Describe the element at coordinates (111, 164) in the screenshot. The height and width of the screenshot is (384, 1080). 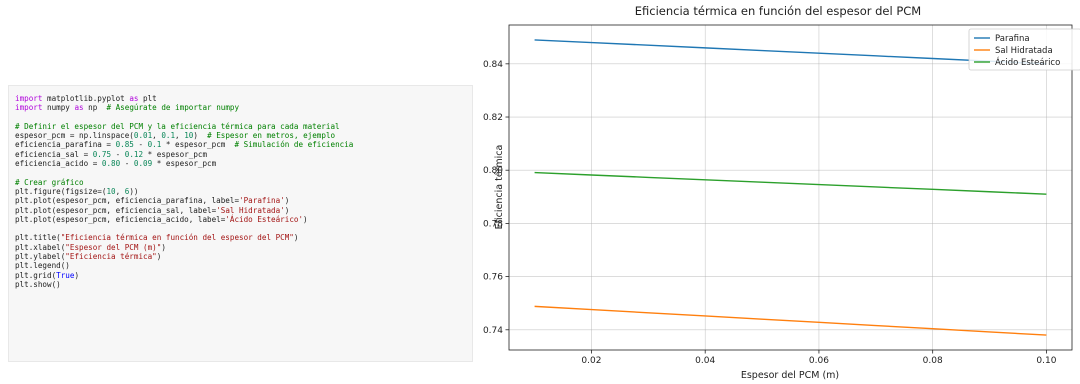
I see `code-token: 0.80` at that location.